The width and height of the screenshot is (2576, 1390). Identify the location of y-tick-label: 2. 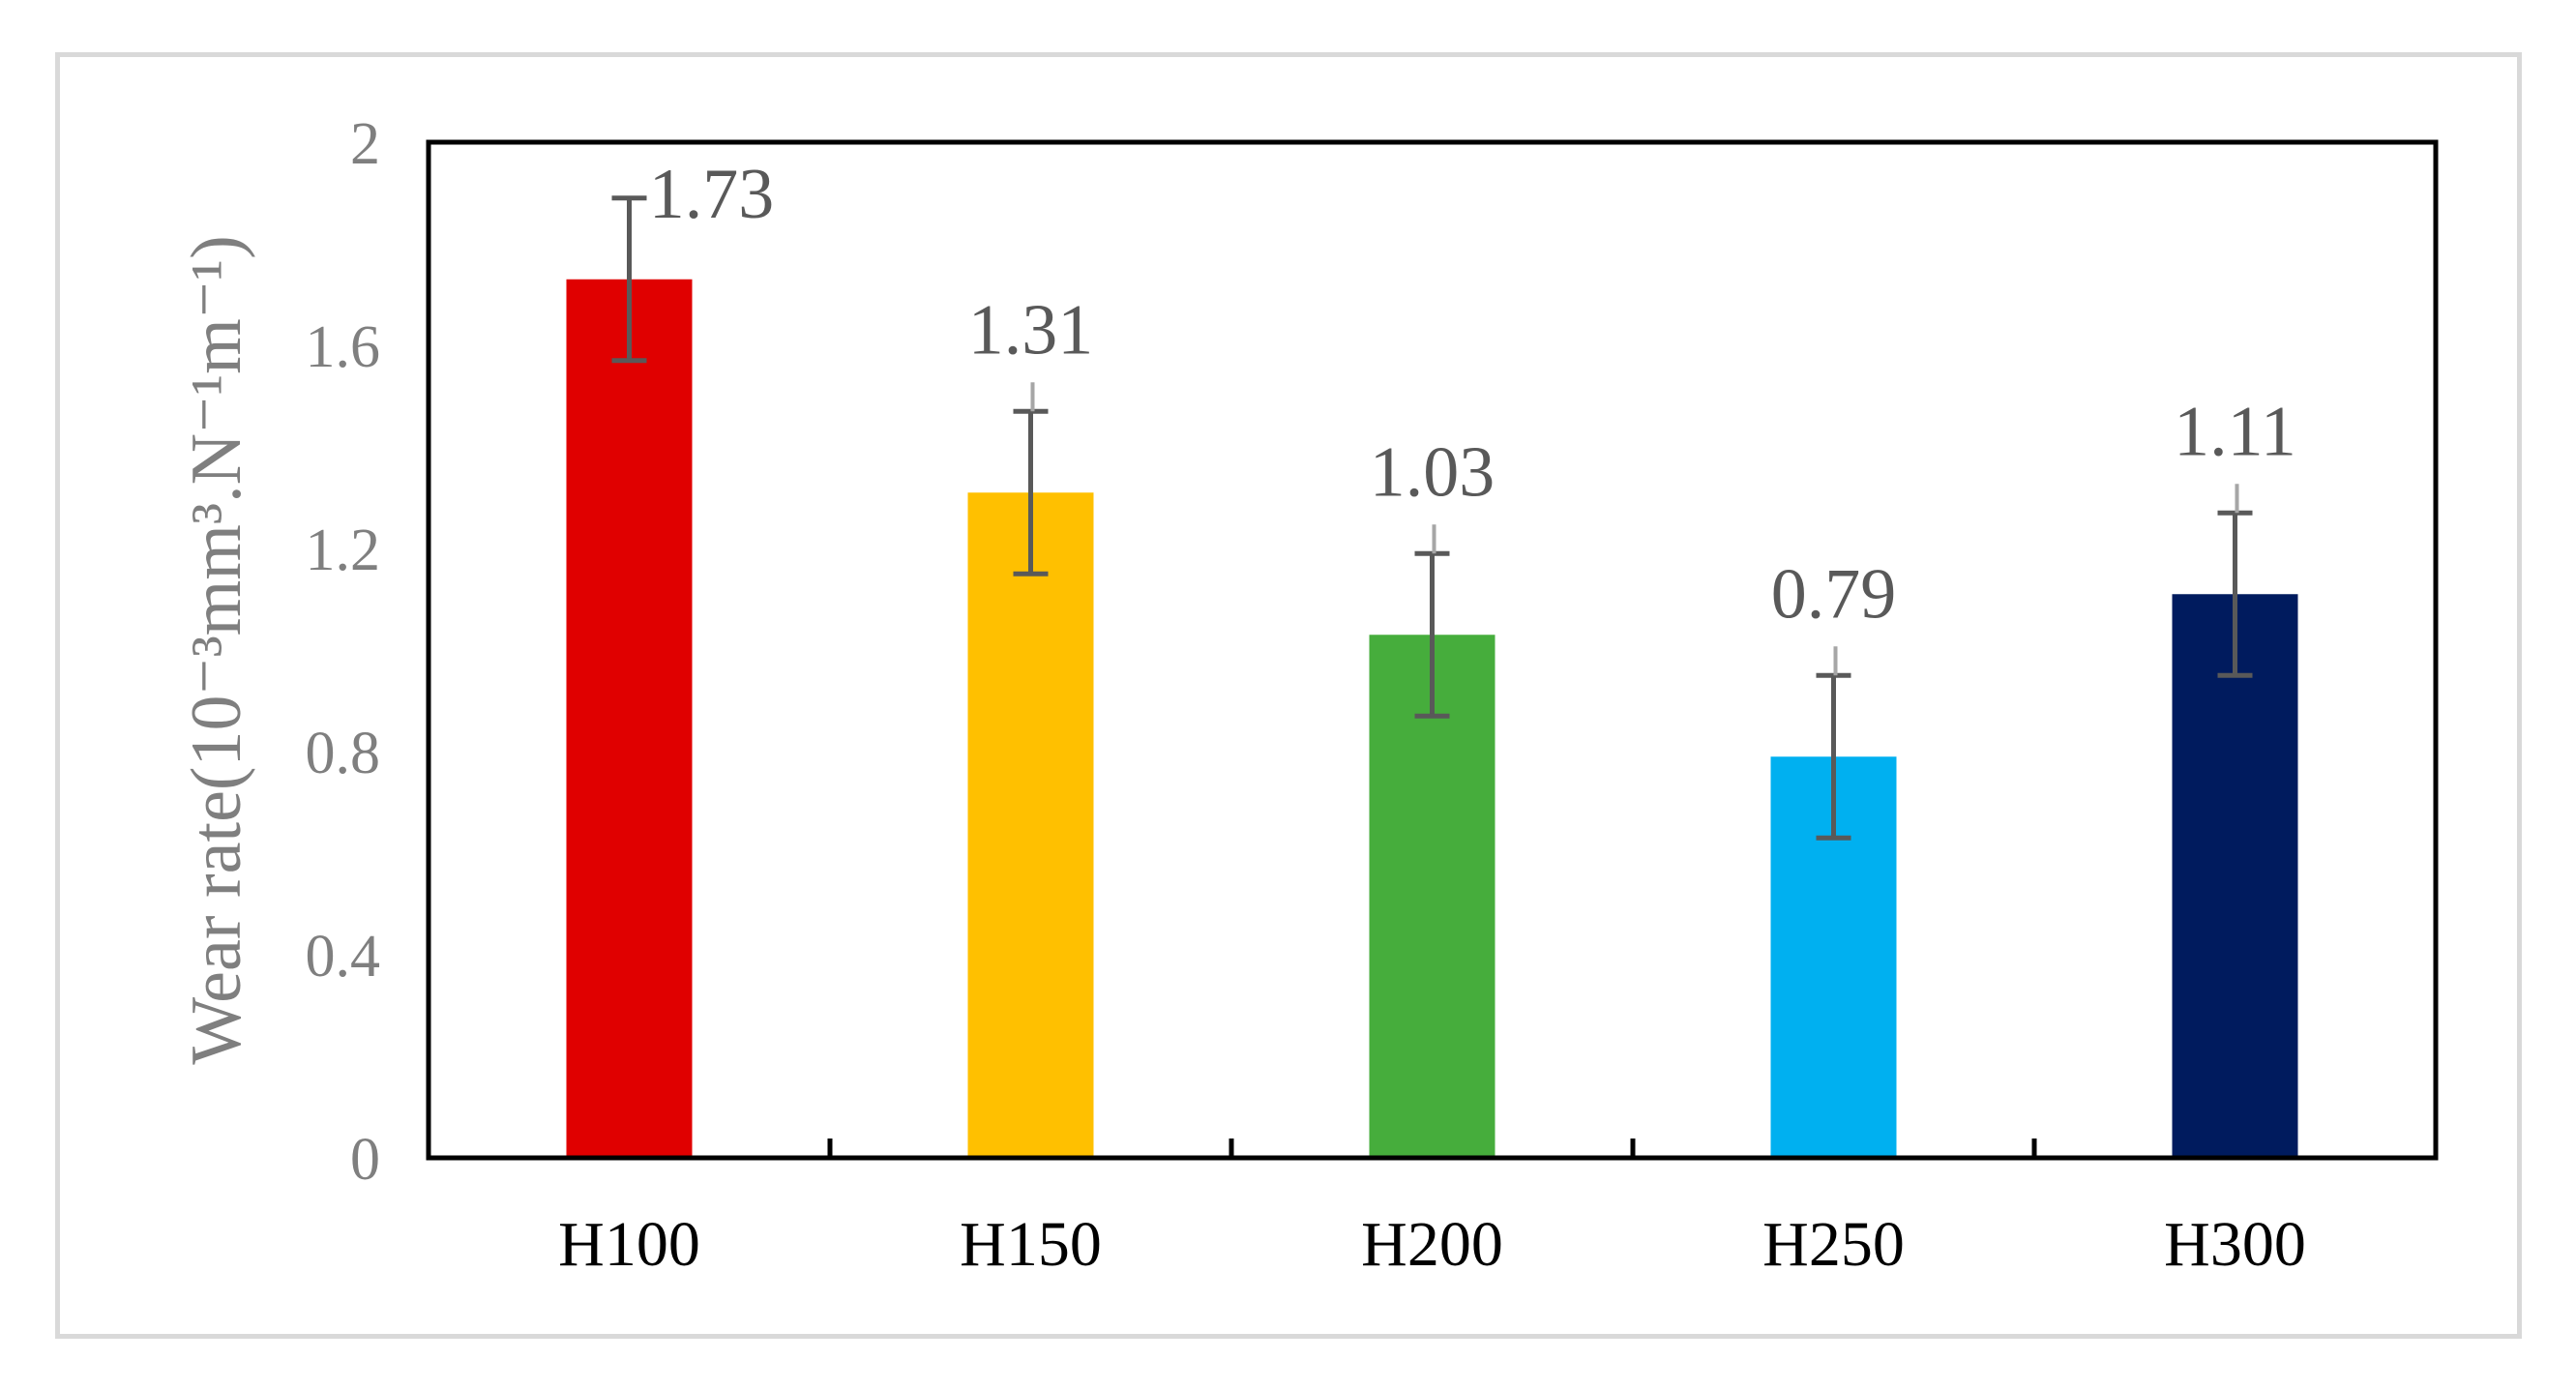
(365, 144).